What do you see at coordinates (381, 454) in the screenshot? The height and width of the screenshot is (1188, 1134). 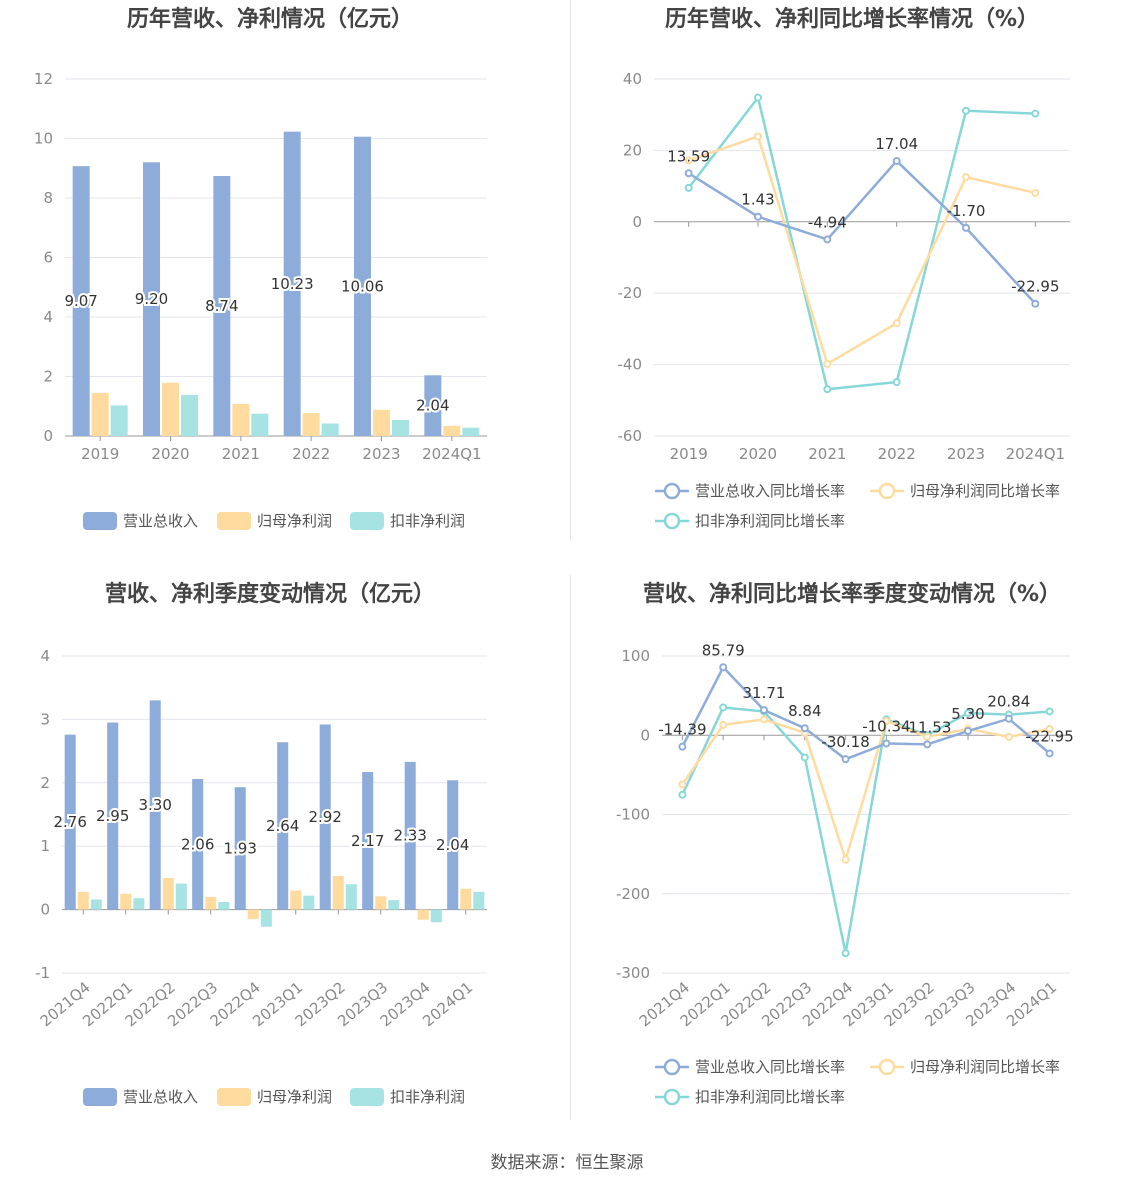 I see `x-tick-label: 2023` at bounding box center [381, 454].